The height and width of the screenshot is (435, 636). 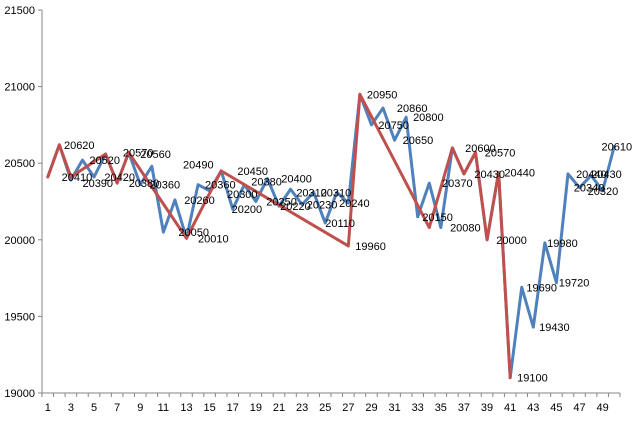 I want to click on x-tick-label: 49, so click(x=603, y=408).